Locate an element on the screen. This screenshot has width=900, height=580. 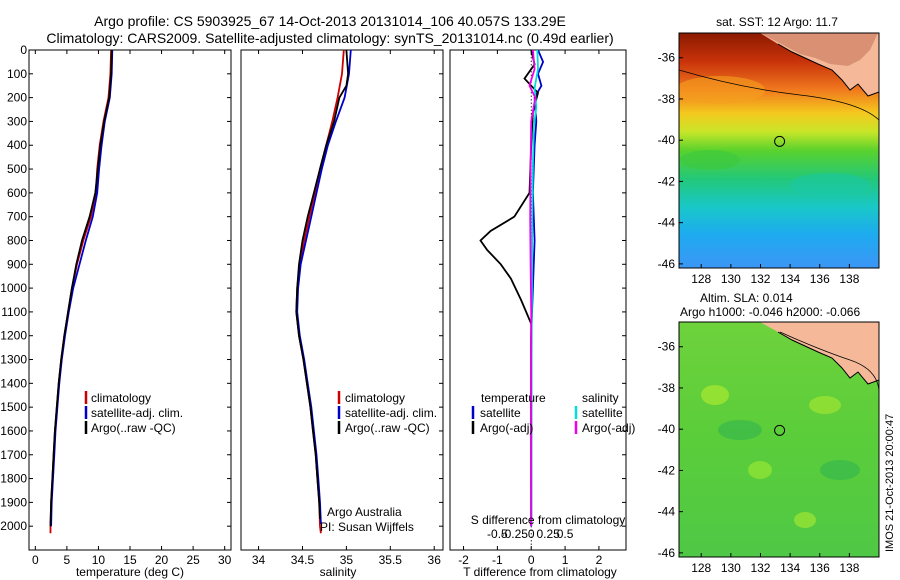
salinity-difference-label: S difference from climatology is located at coordinates (548, 520).